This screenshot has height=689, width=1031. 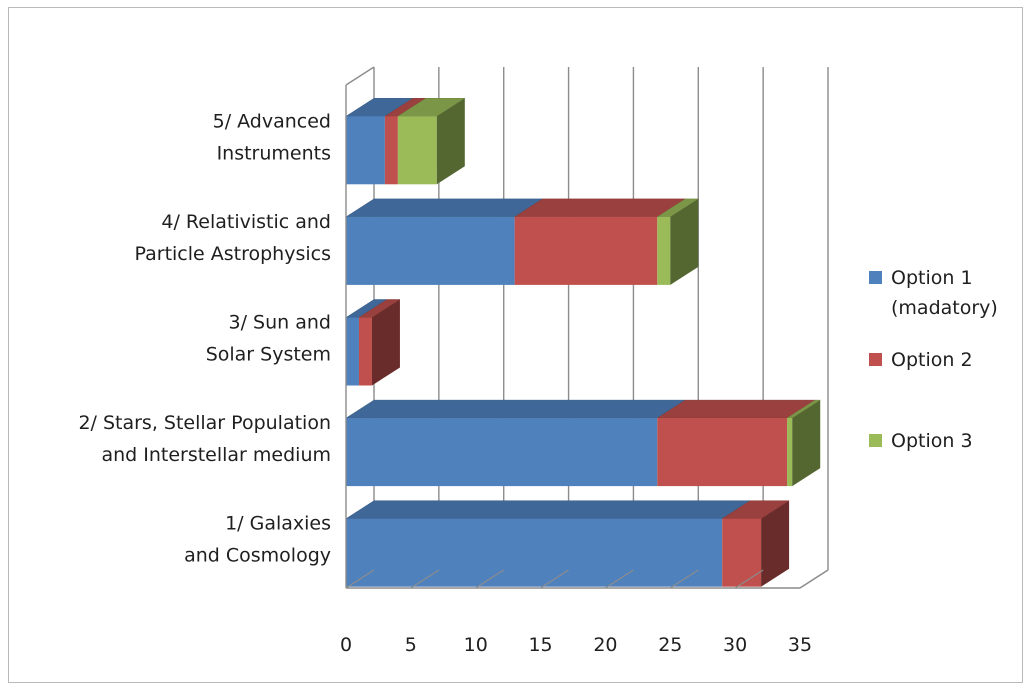 What do you see at coordinates (576, 645) in the screenshot?
I see `x-tick-labels: 0 5 10 15 20 25 30 35` at bounding box center [576, 645].